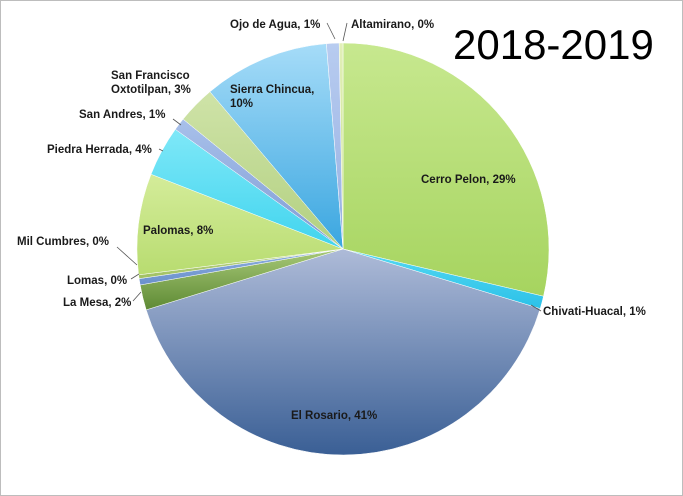  What do you see at coordinates (272, 97) in the screenshot?
I see `slice-label-sierra-chincua: Sierra Chincua, 10%` at bounding box center [272, 97].